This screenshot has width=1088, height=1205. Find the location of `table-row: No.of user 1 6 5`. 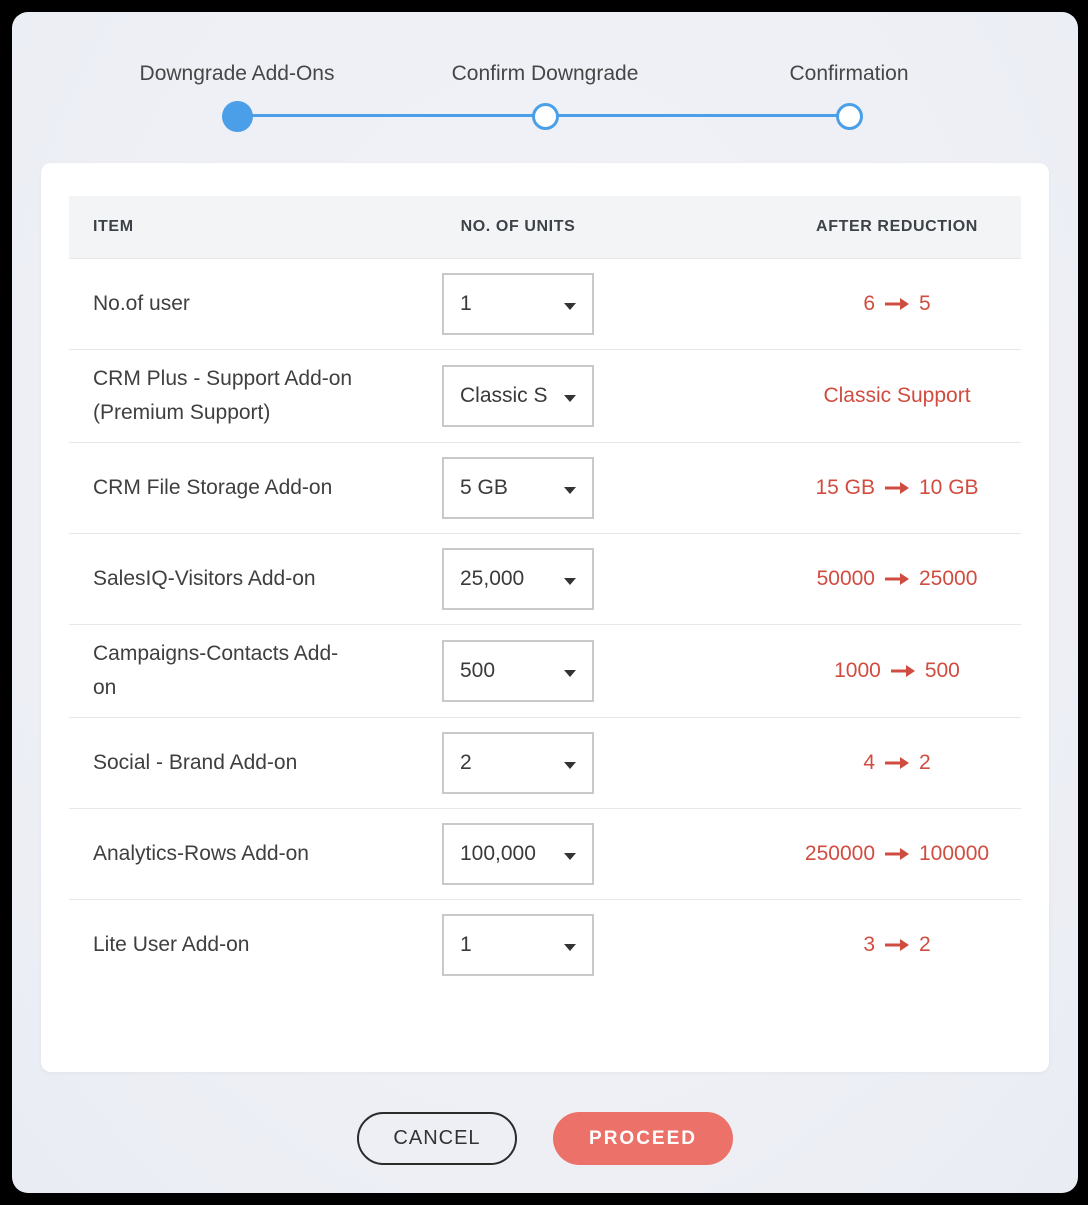

table-row: No.of user 1 6 5 is located at coordinates (545, 303).